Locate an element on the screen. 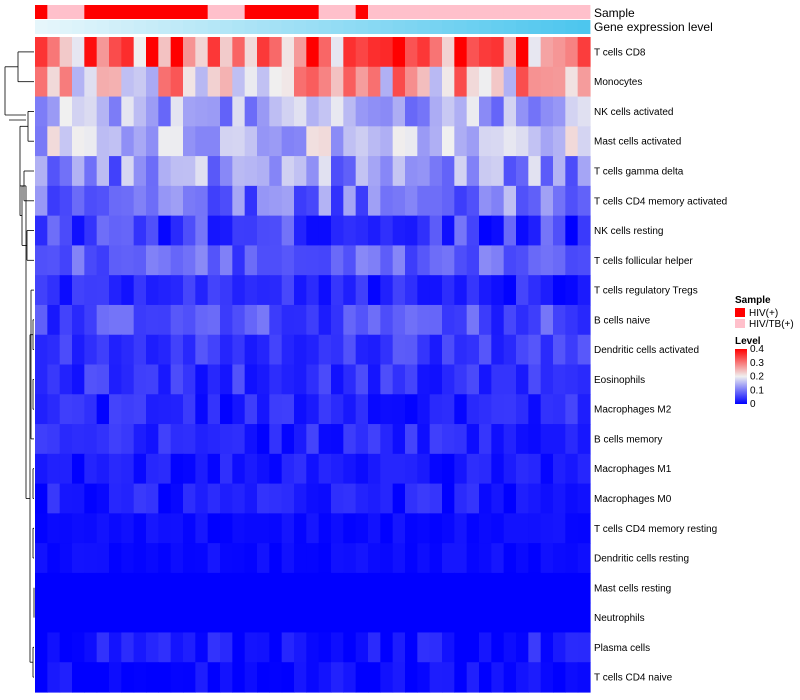 The width and height of the screenshot is (800, 700). row-label: Neutrophils is located at coordinates (619, 618).